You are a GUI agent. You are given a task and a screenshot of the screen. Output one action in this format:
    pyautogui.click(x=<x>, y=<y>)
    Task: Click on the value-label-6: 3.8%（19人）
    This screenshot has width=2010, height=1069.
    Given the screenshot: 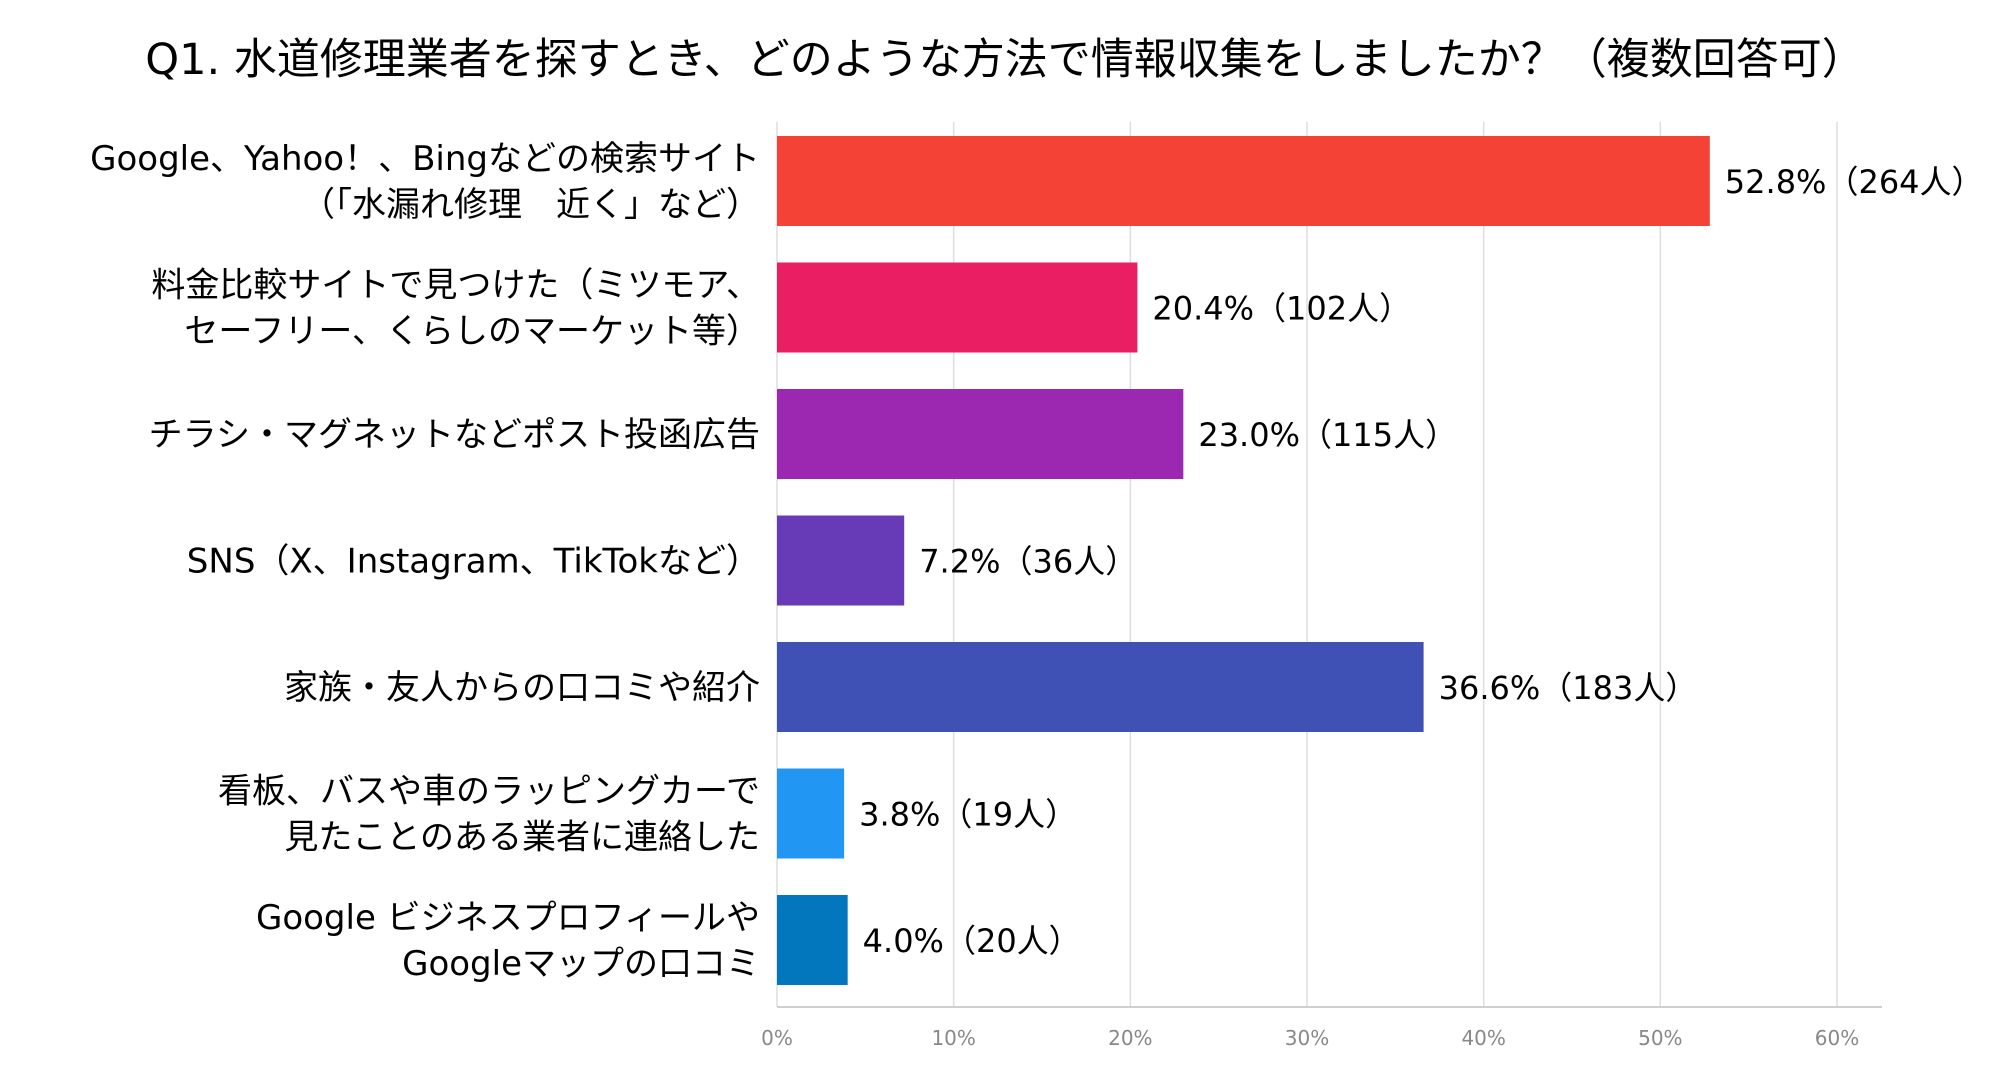 What is the action you would take?
    pyautogui.click(x=968, y=815)
    